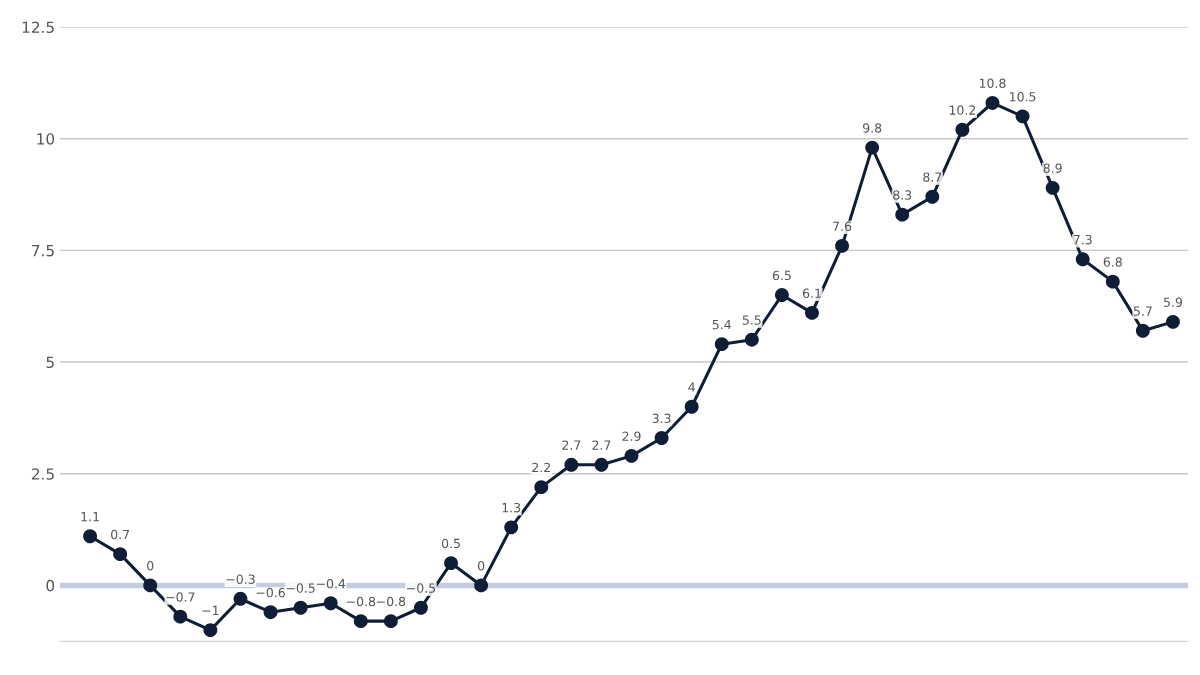 Image resolution: width=1200 pixels, height=675 pixels. What do you see at coordinates (631, 436) in the screenshot?
I see `data-label: 2.9` at bounding box center [631, 436].